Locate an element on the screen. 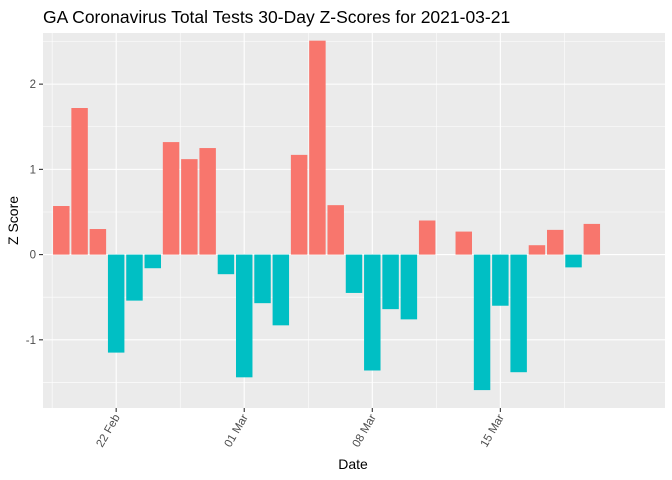 This screenshot has width=672, height=480. y-tick-label: 2 is located at coordinates (33, 85).